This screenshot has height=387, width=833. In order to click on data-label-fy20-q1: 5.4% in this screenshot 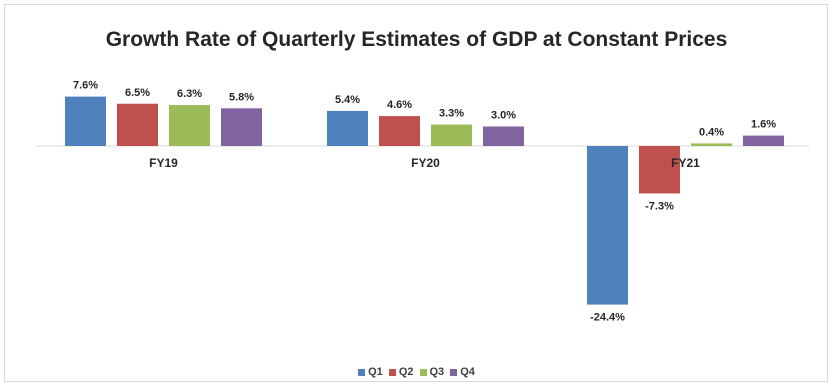, I will do `click(347, 100)`.